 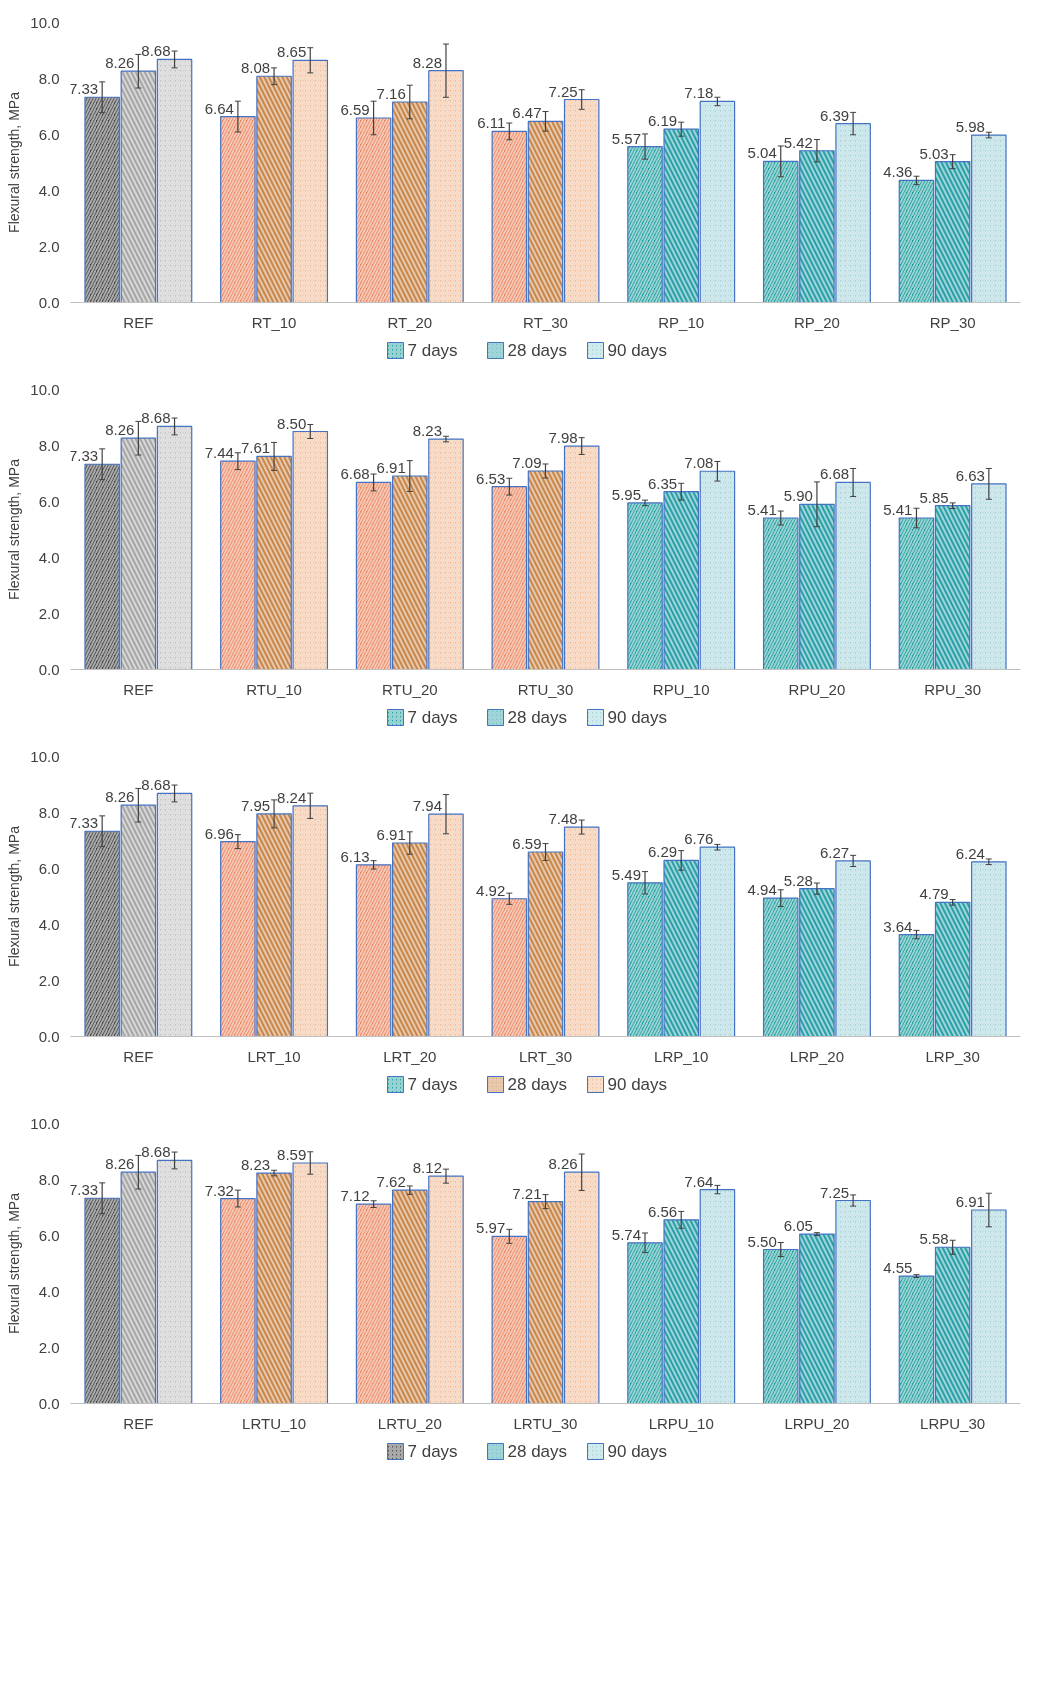 I want to click on data-label: 5.95, so click(x=626, y=494).